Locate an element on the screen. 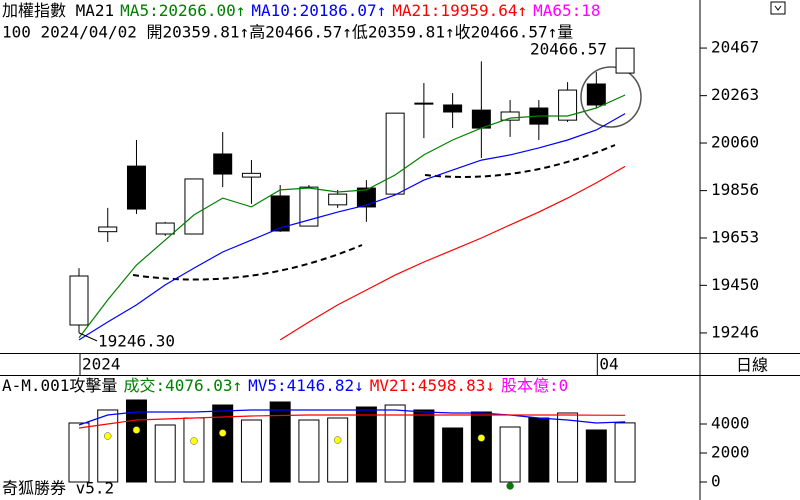 Image resolution: width=800 pixels, height=500 pixels. header-item: MA65:18 is located at coordinates (566, 10).